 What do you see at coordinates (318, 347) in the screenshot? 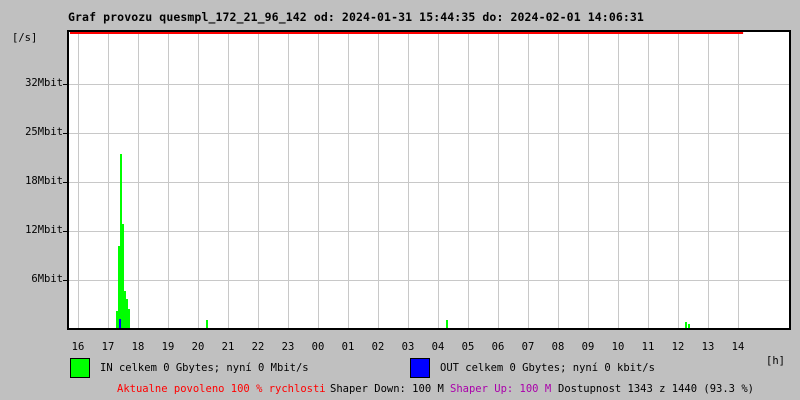
I see `x-tick-label: 00` at bounding box center [318, 347].